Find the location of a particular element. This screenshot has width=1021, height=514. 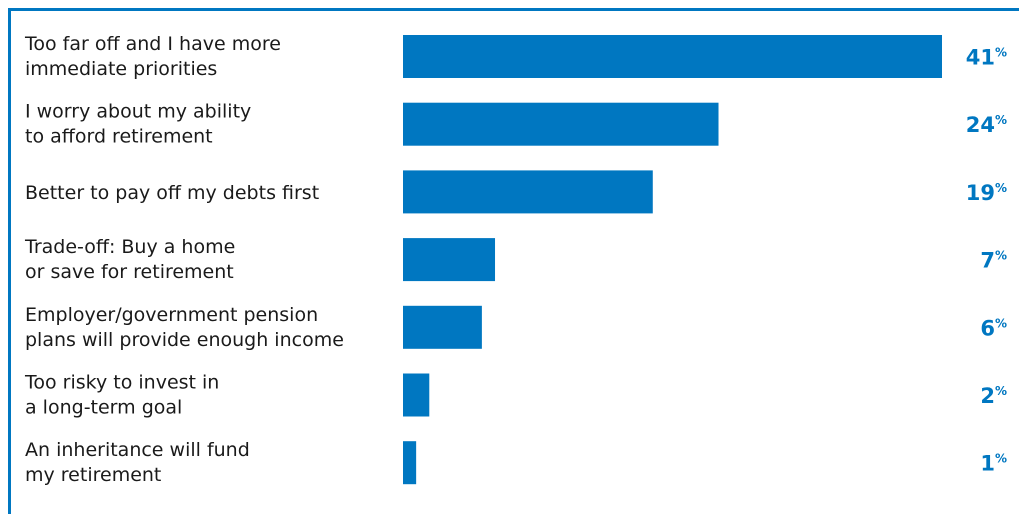

category-label-line: to afford retirement is located at coordinates (119, 137).